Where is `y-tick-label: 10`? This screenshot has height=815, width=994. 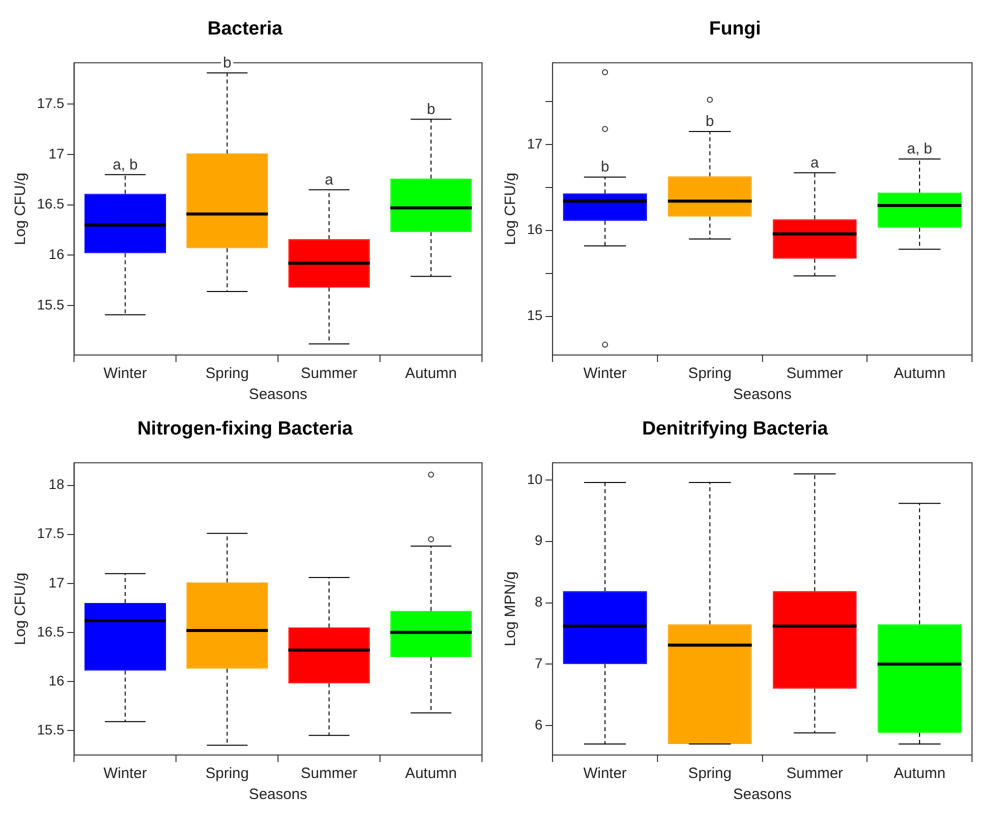
y-tick-label: 10 is located at coordinates (534, 478).